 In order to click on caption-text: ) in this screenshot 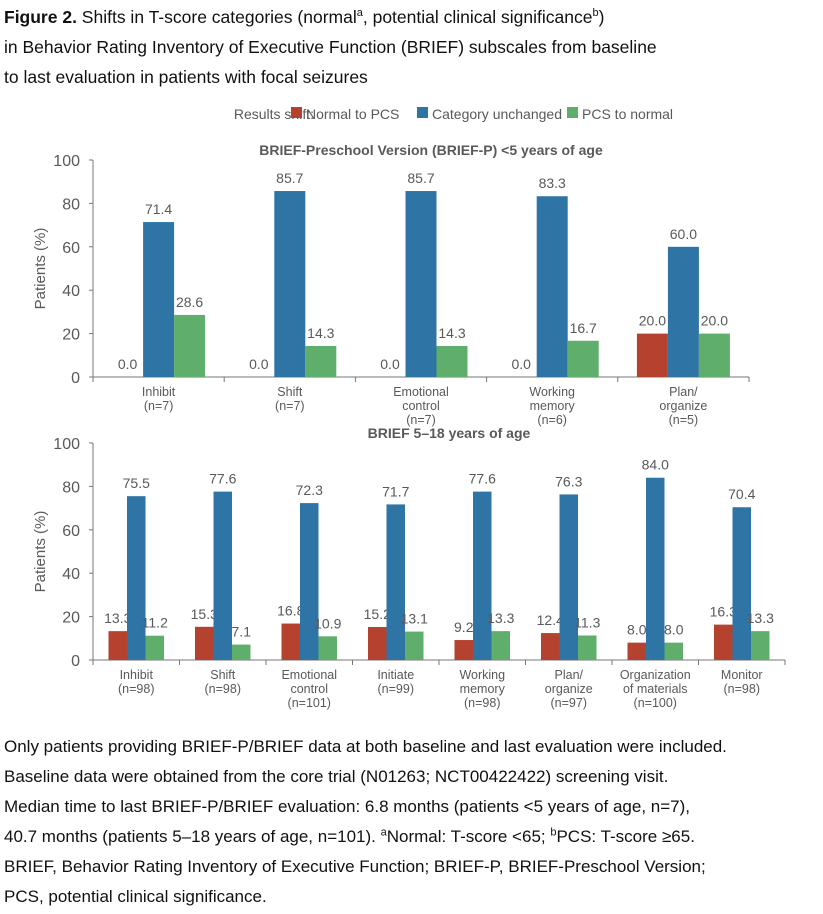, I will do `click(601, 17)`.